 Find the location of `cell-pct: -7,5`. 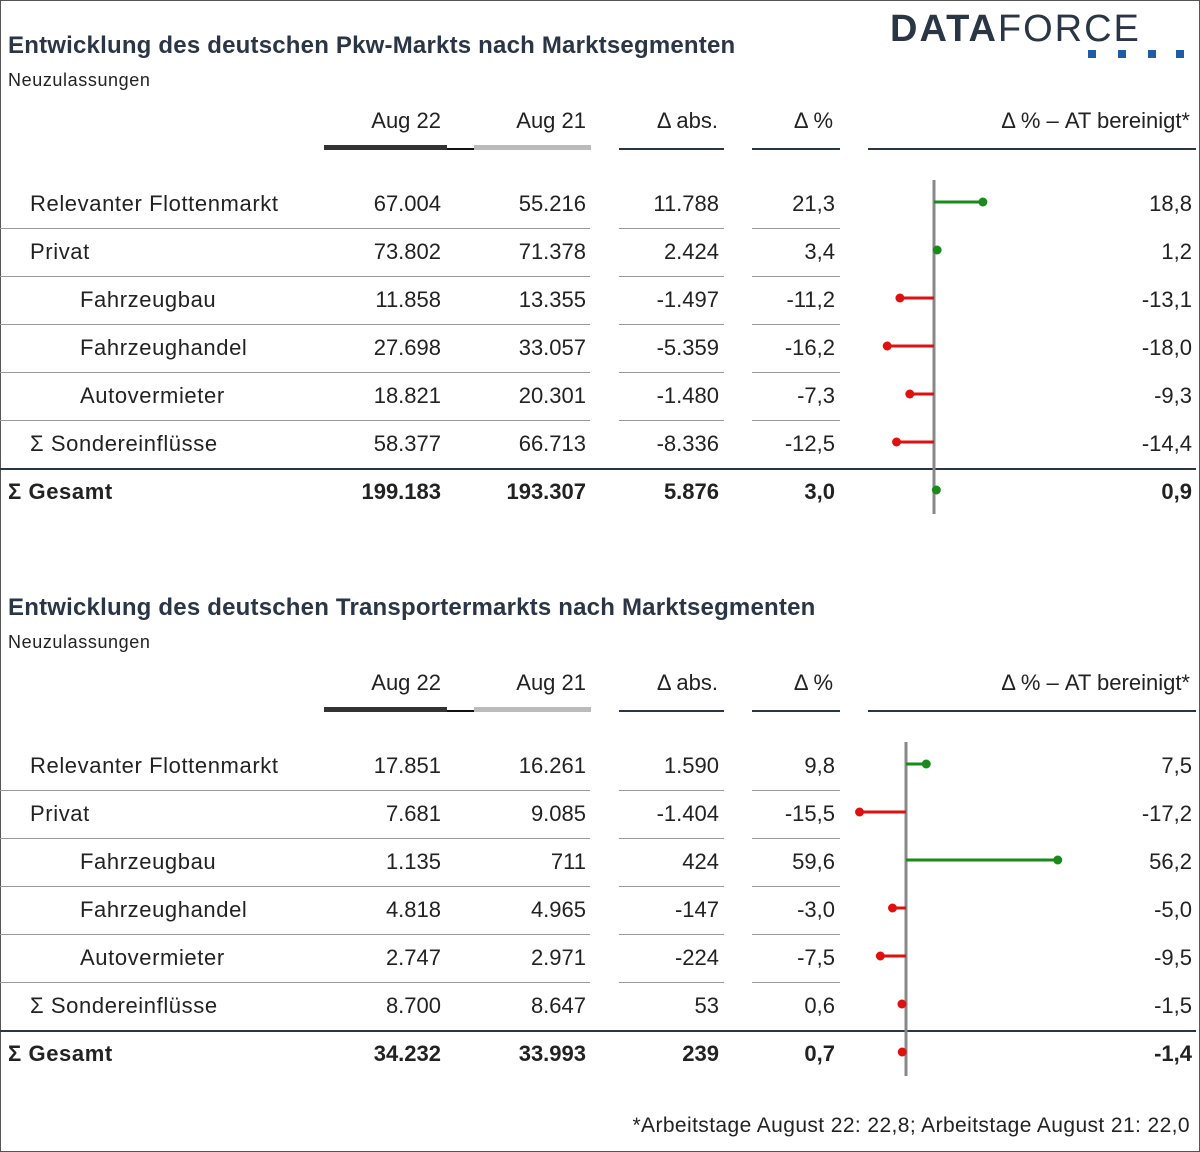

cell-pct: -7,5 is located at coordinates (816, 957).